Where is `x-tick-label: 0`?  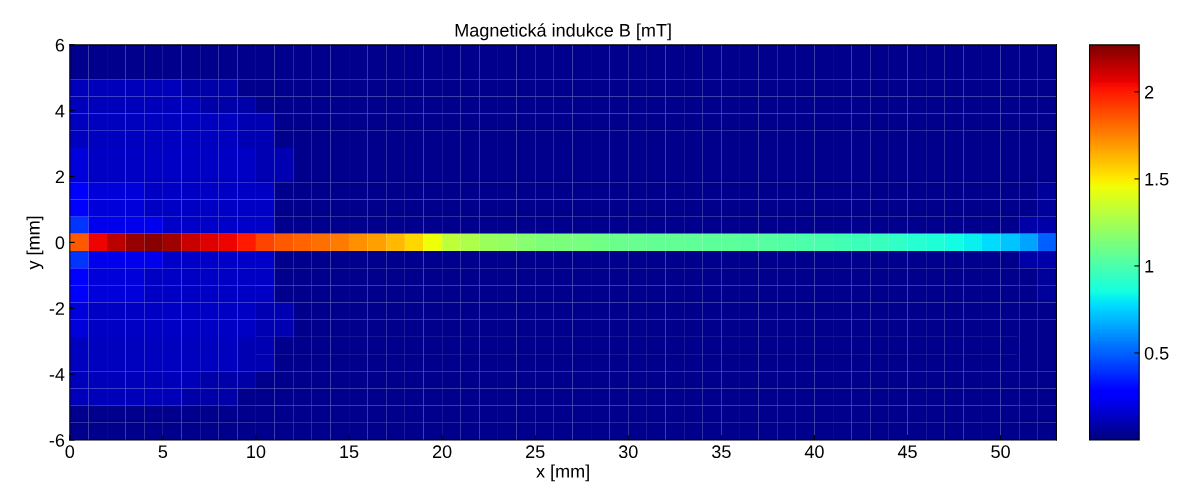
x-tick-label: 0 is located at coordinates (70, 452).